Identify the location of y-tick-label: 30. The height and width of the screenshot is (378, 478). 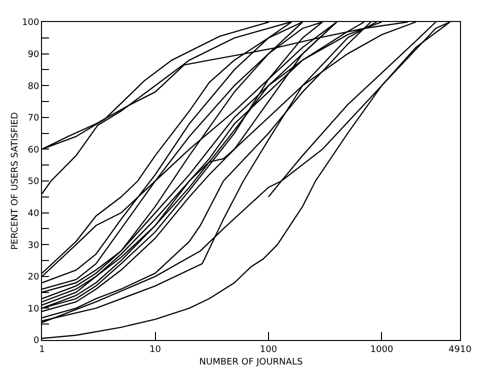
(34, 245).